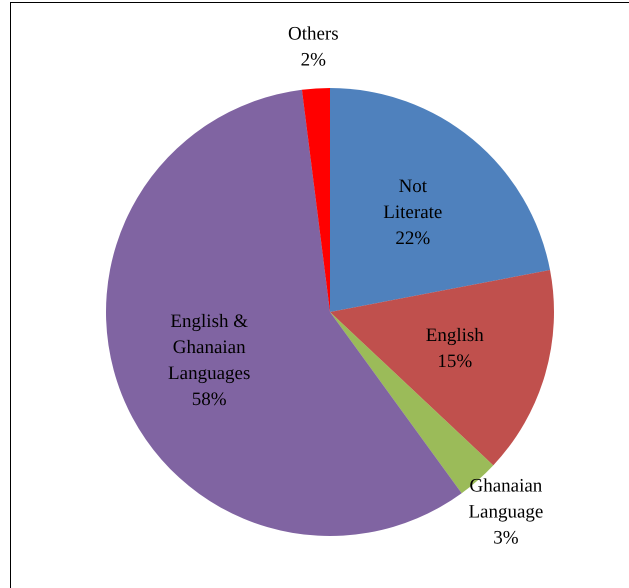 This screenshot has height=588, width=629. I want to click on slice-label: Not Literate, so click(412, 198).